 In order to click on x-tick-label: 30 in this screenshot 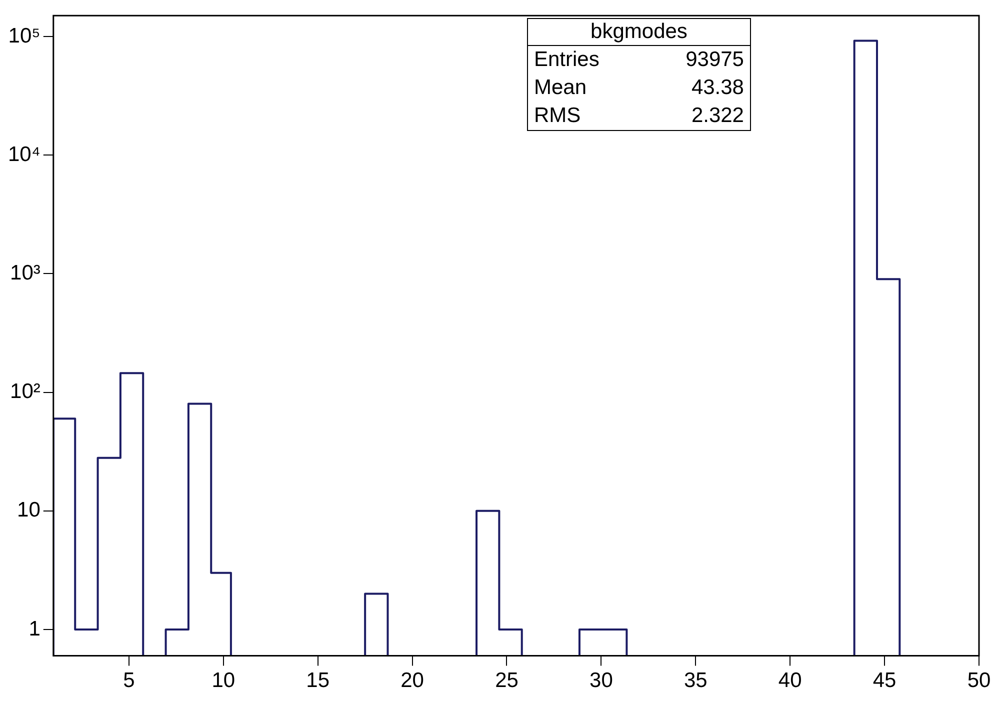, I will do `click(601, 680)`.